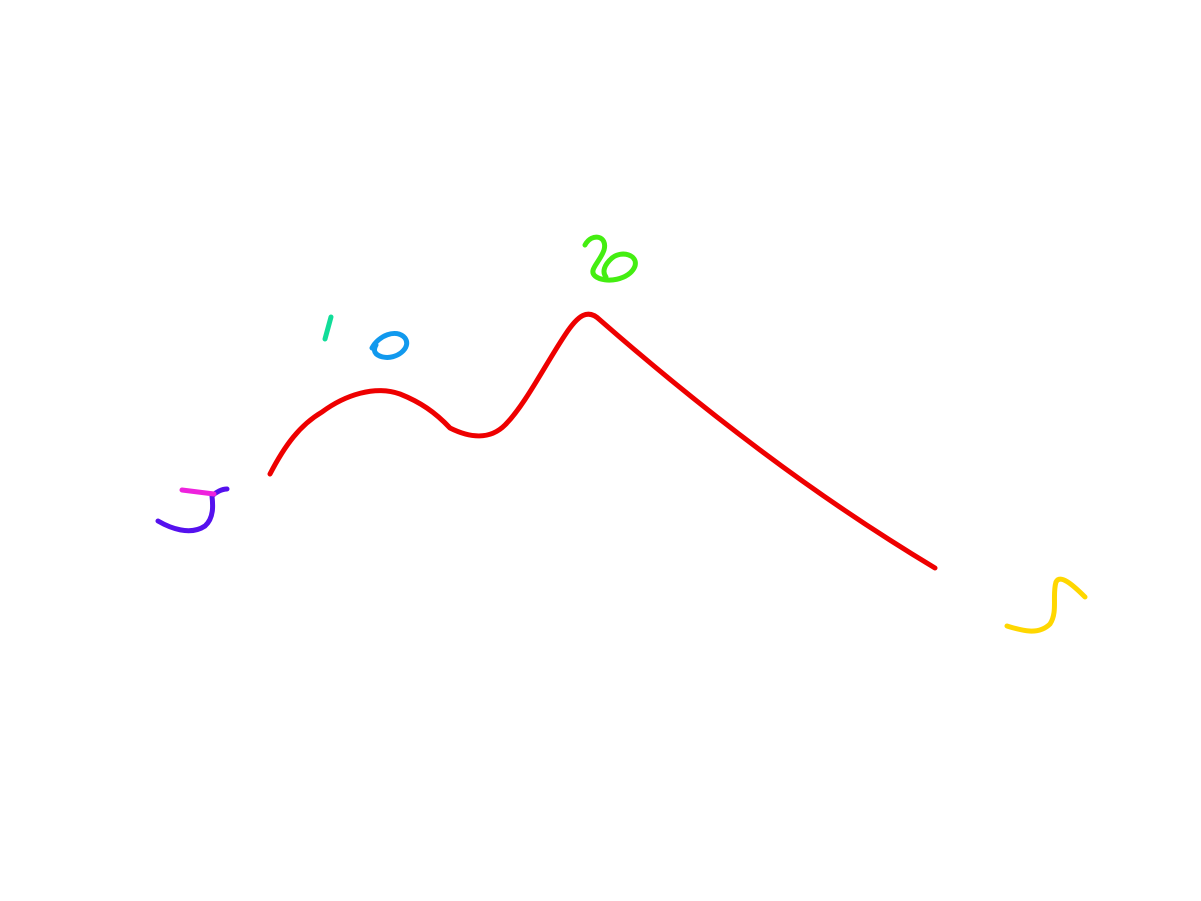 The width and height of the screenshot is (1201, 901). I want to click on top-glyph, so click(610, 258).